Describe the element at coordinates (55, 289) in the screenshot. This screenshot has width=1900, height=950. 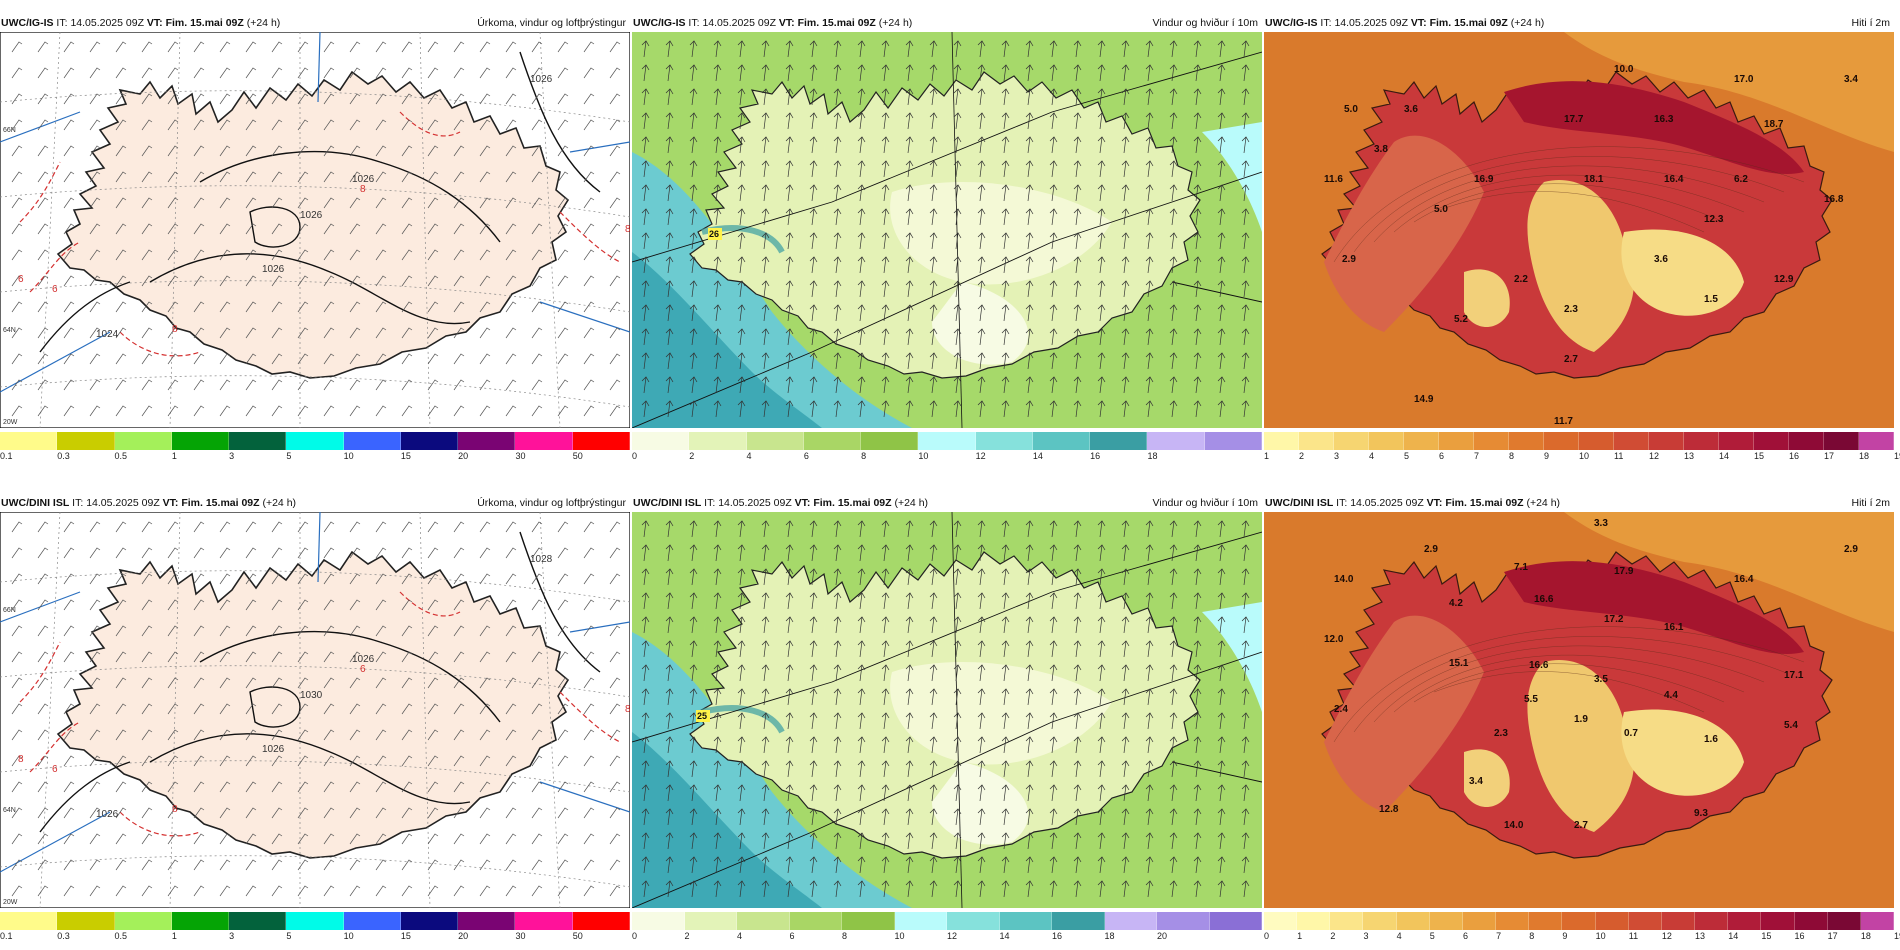
I see `isotherm-label: 6` at that location.